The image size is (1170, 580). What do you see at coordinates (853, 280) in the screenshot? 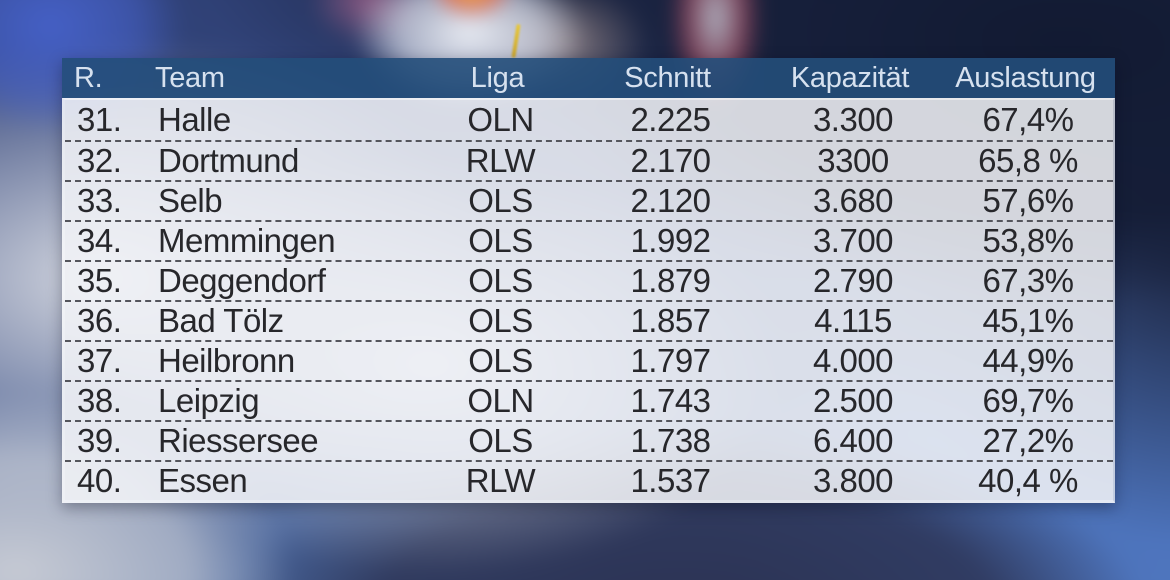
I see `cell-kapazitaet: 2.790` at bounding box center [853, 280].